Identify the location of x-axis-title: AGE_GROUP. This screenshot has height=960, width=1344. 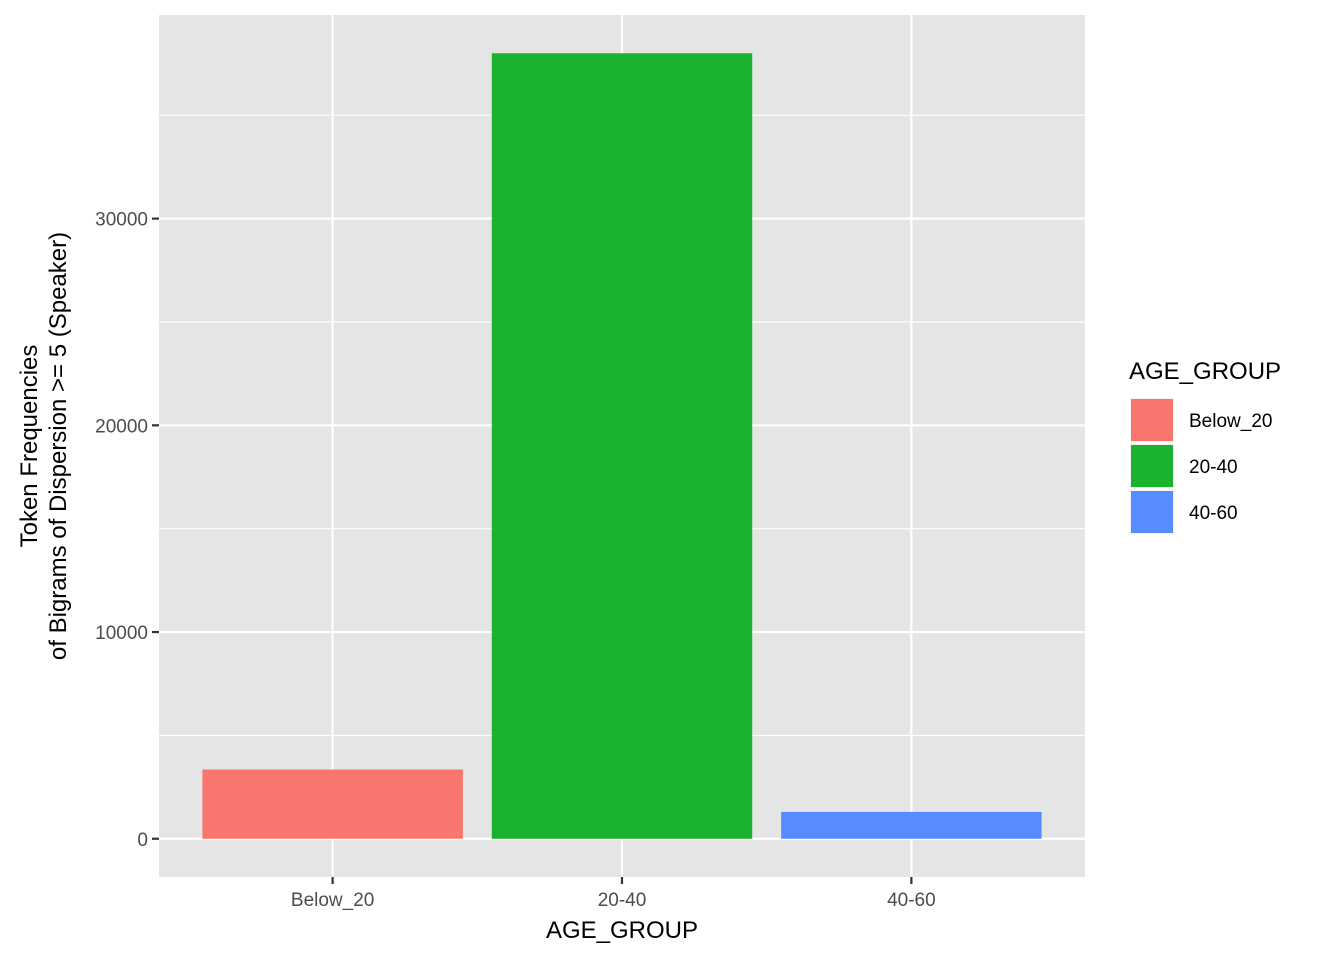
(622, 930).